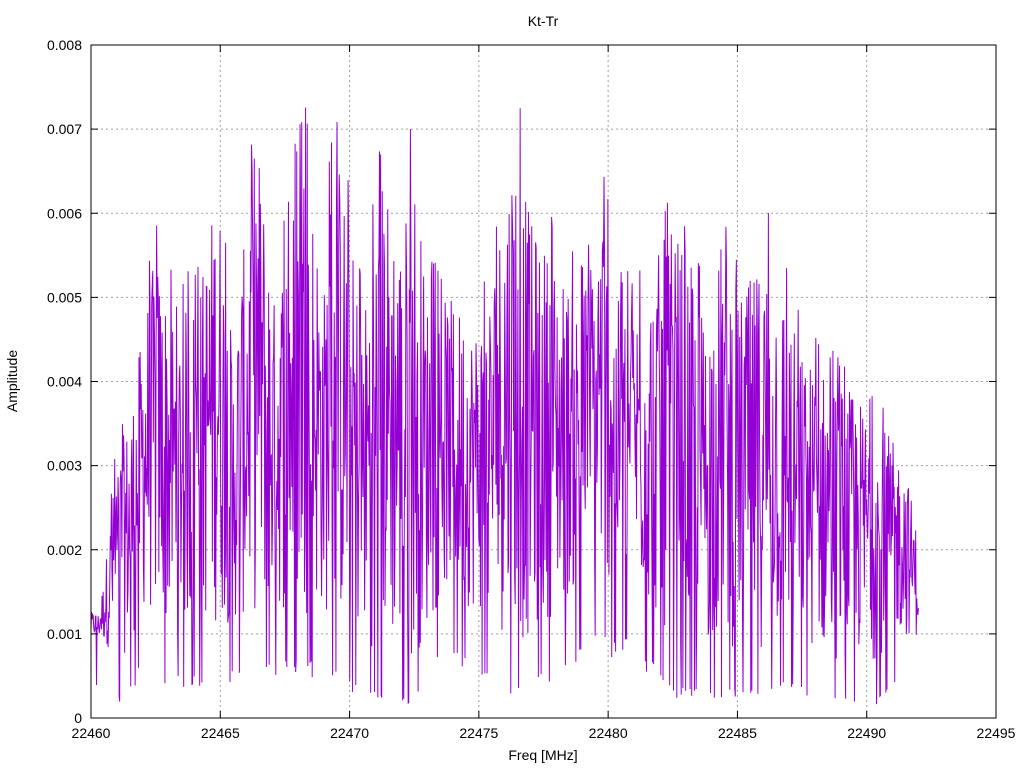 The image size is (1024, 768). I want to click on y-tick-label: 0, so click(78, 718).